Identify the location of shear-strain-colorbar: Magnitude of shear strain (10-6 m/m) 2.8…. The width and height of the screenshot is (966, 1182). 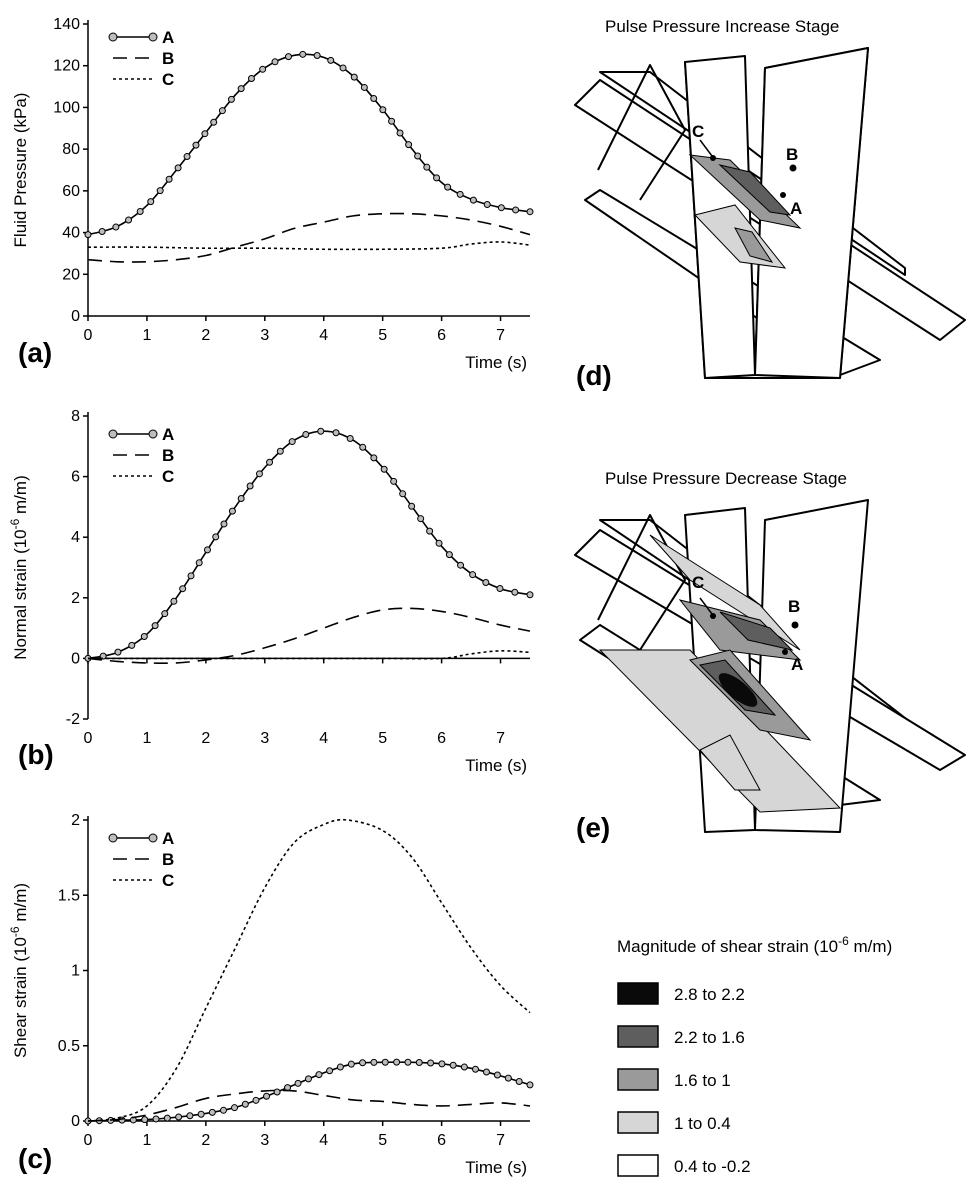
(754, 1055).